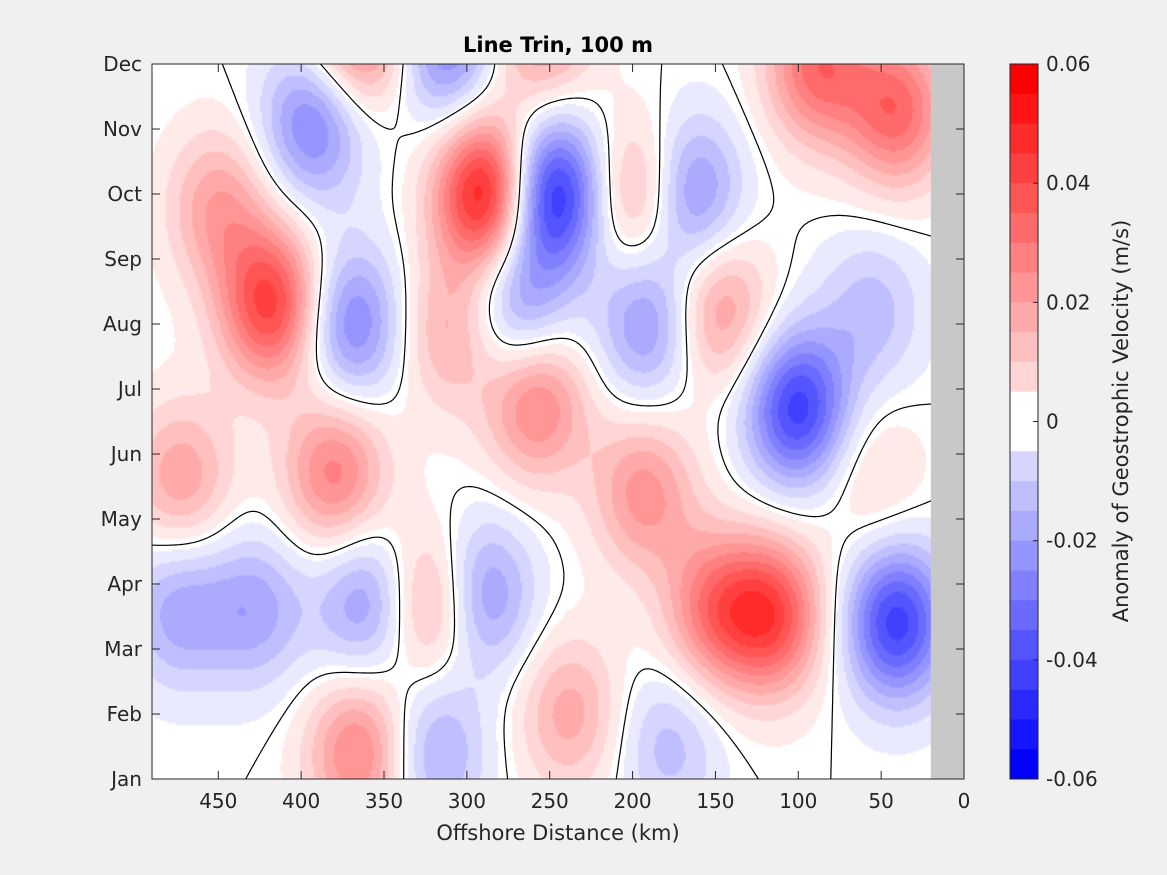 The image size is (1167, 875). Describe the element at coordinates (124, 714) in the screenshot. I see `y-tick-label: Feb` at that location.